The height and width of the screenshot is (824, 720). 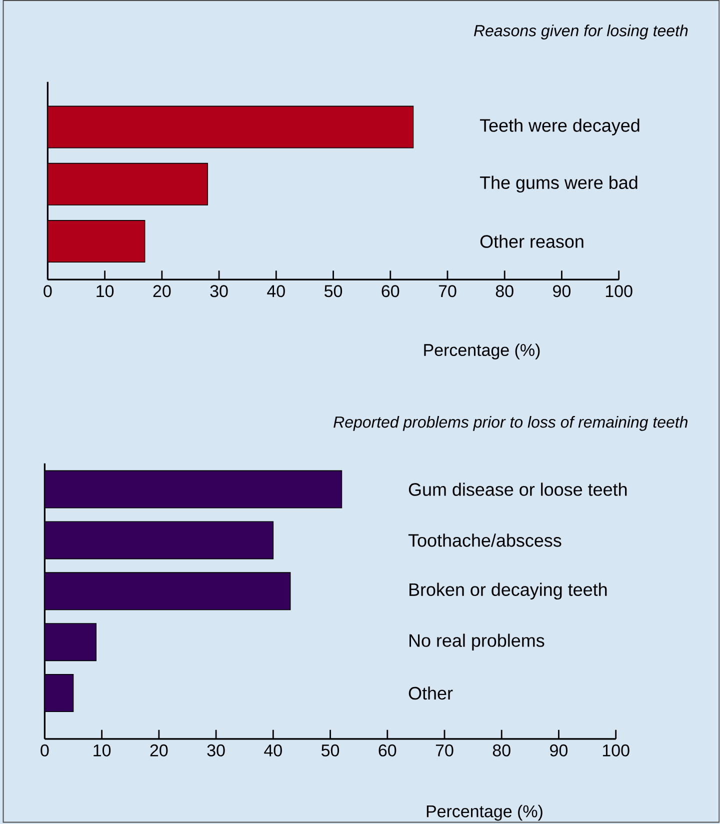 I want to click on y-tick-label: Other reason, so click(x=532, y=241).